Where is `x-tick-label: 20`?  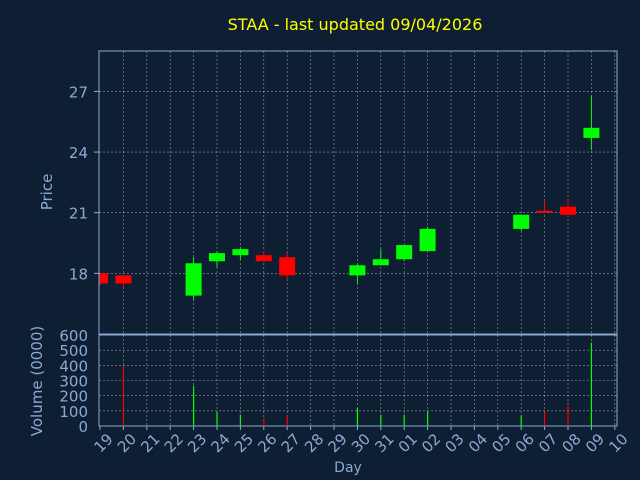 x-tick-label: 20 is located at coordinates (127, 443).